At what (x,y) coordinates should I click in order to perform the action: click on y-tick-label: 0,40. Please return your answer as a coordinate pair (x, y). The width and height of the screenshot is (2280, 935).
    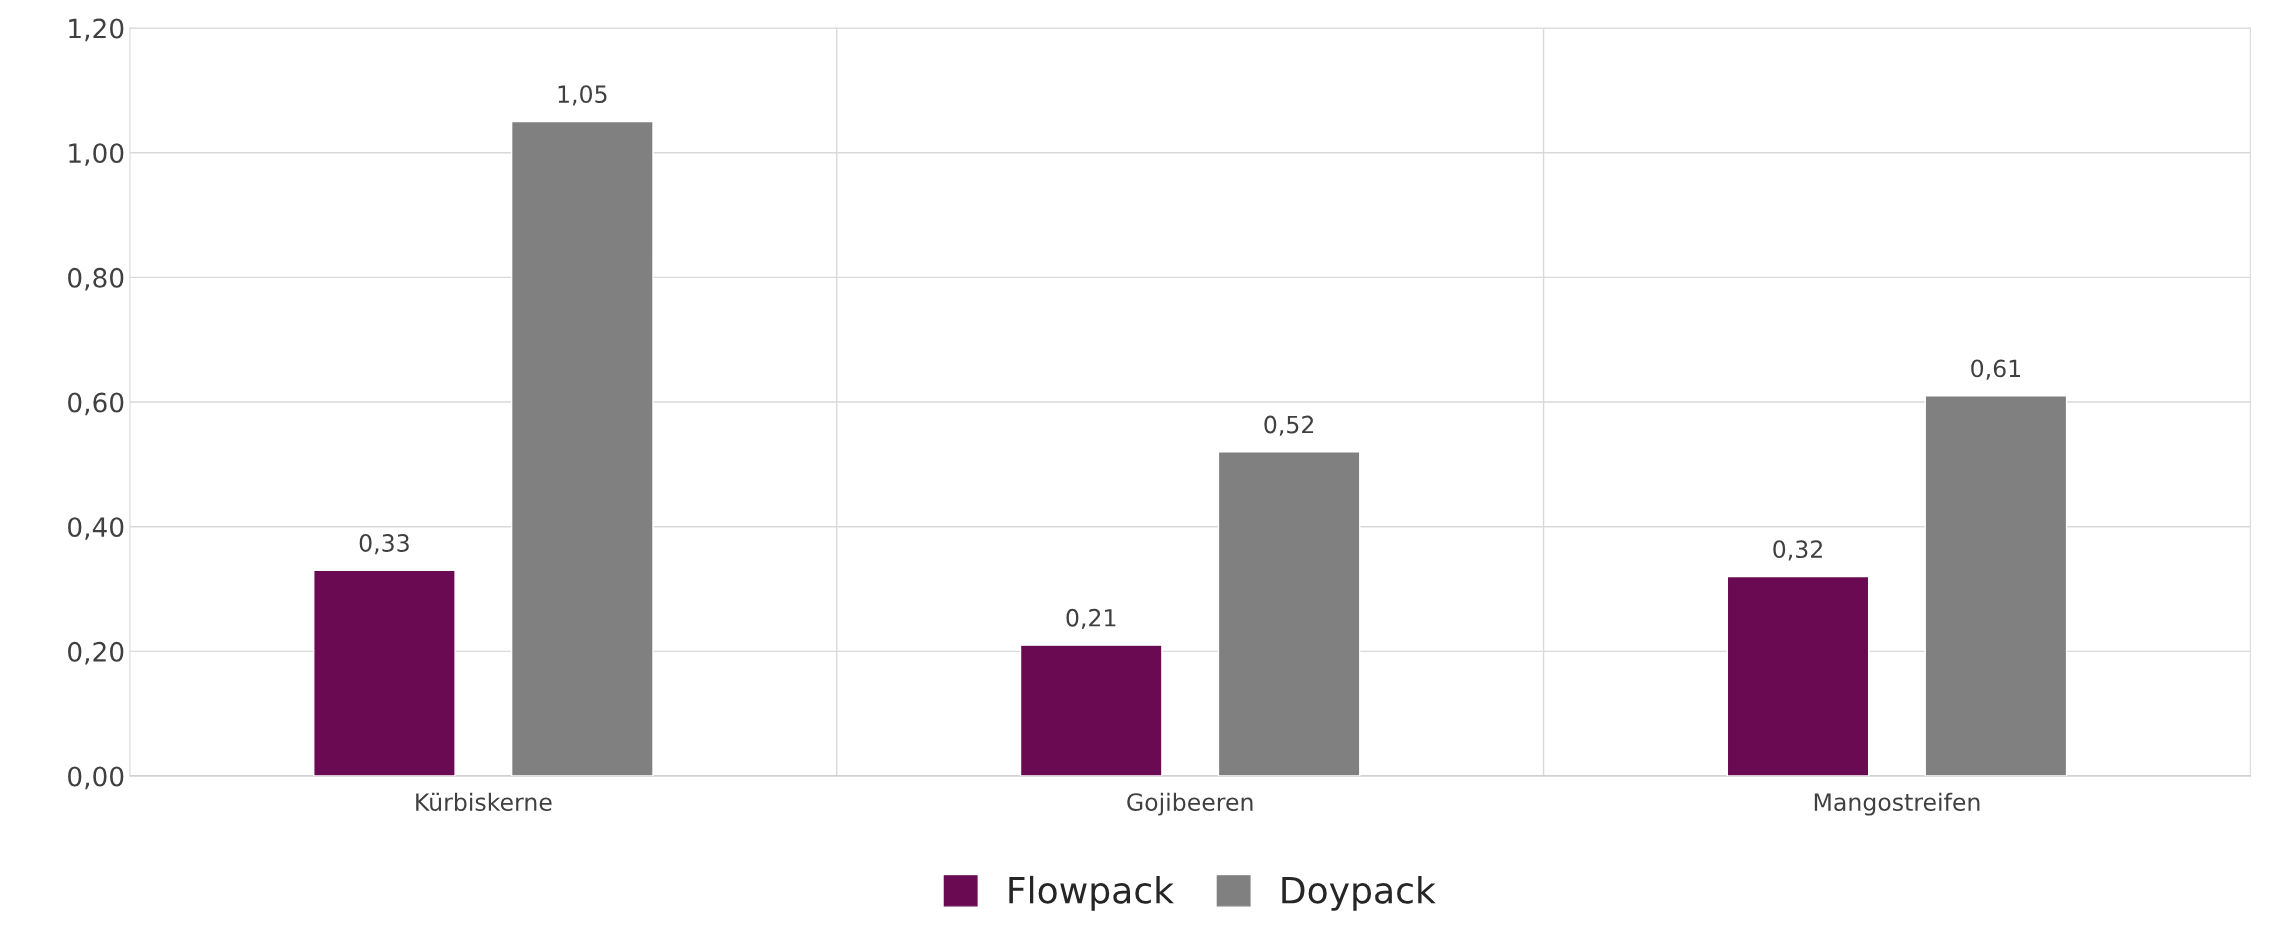
    Looking at the image, I should click on (96, 528).